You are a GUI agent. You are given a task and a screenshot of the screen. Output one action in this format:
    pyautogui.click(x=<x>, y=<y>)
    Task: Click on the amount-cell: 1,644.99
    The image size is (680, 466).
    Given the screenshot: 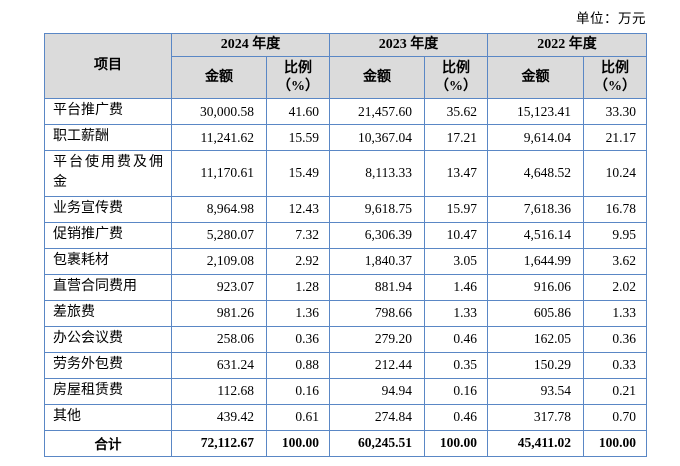 What is the action you would take?
    pyautogui.click(x=535, y=261)
    